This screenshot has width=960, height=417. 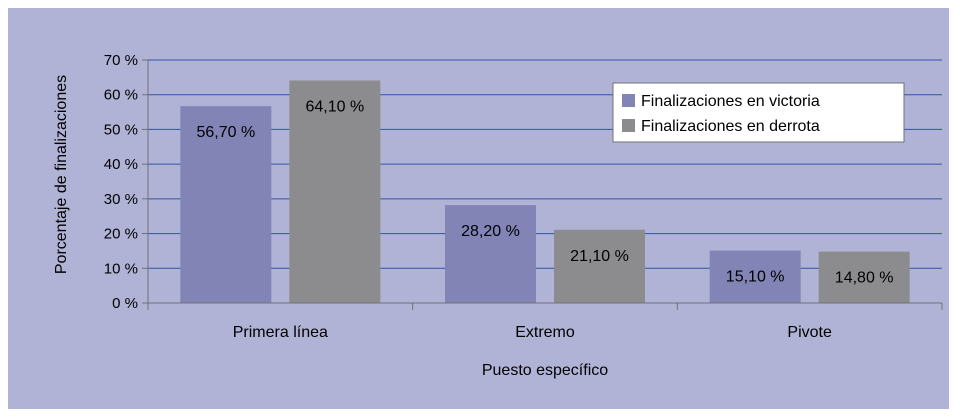 What do you see at coordinates (121, 95) in the screenshot?
I see `y-tick-label: 60 %` at bounding box center [121, 95].